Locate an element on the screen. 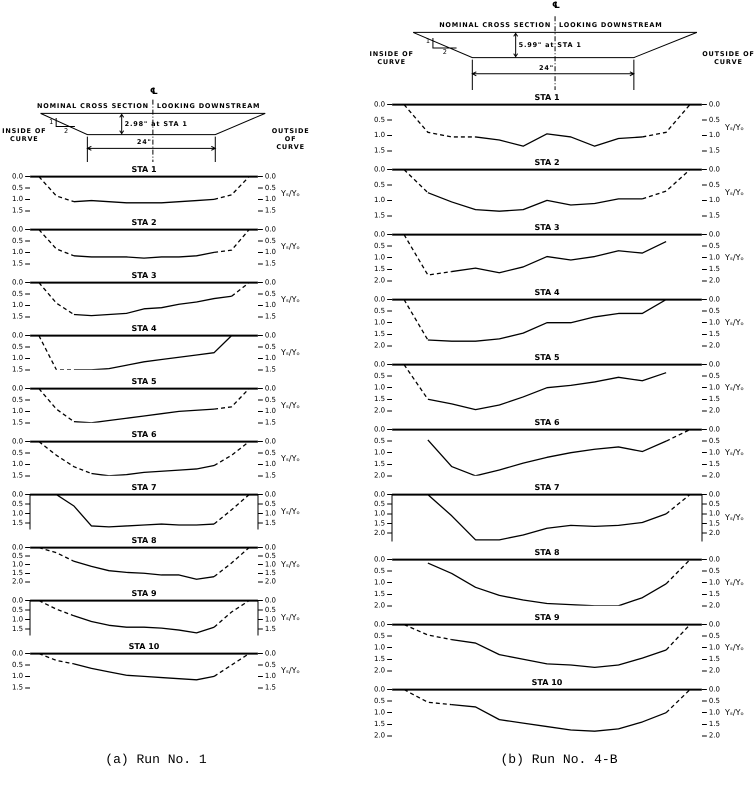 Image resolution: width=756 pixels, height=798 pixels. text: (a) Run No. 1 is located at coordinates (156, 759).